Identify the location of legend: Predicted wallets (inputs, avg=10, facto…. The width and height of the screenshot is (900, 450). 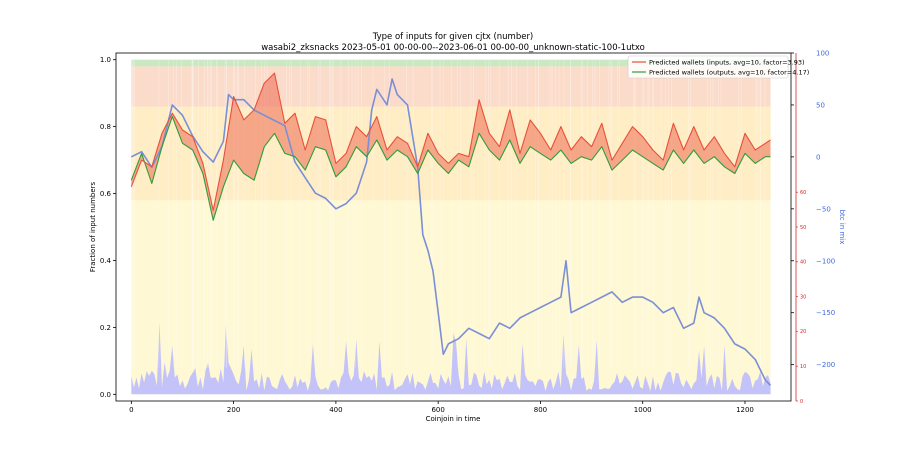
(718, 67).